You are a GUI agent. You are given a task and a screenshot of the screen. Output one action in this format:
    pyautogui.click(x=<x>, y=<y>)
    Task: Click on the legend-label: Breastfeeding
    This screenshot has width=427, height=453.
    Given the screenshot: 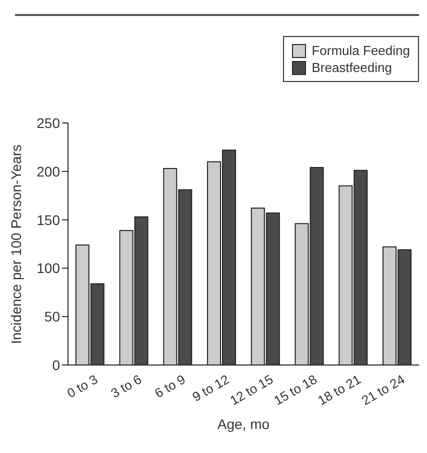 What is the action you would take?
    pyautogui.click(x=352, y=67)
    